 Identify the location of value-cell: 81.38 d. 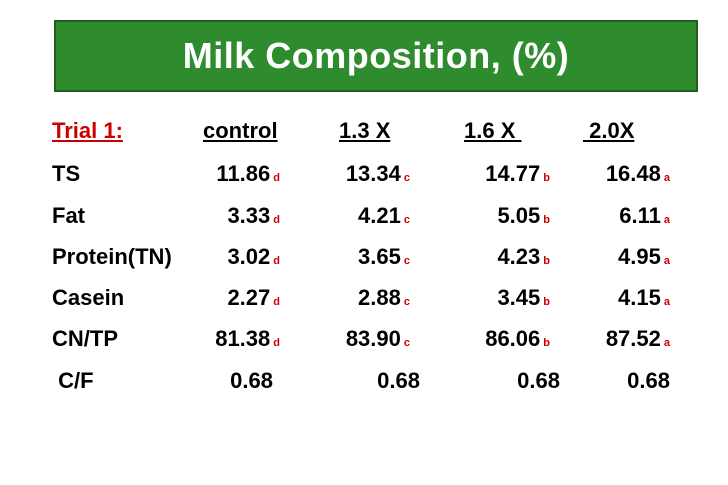
(247, 338).